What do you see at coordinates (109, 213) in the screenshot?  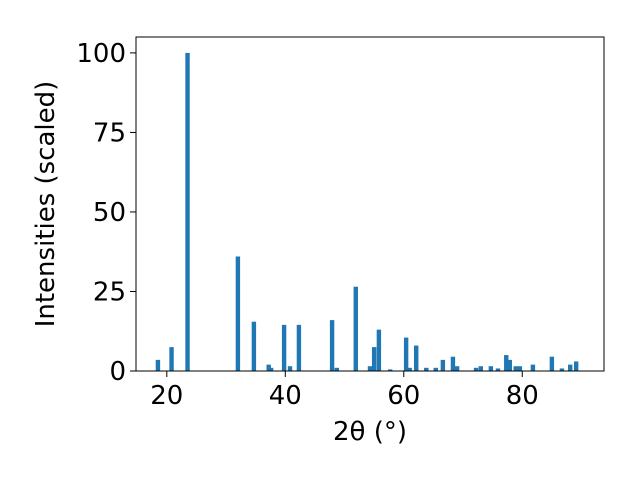 I see `y-tick-label: 50` at bounding box center [109, 213].